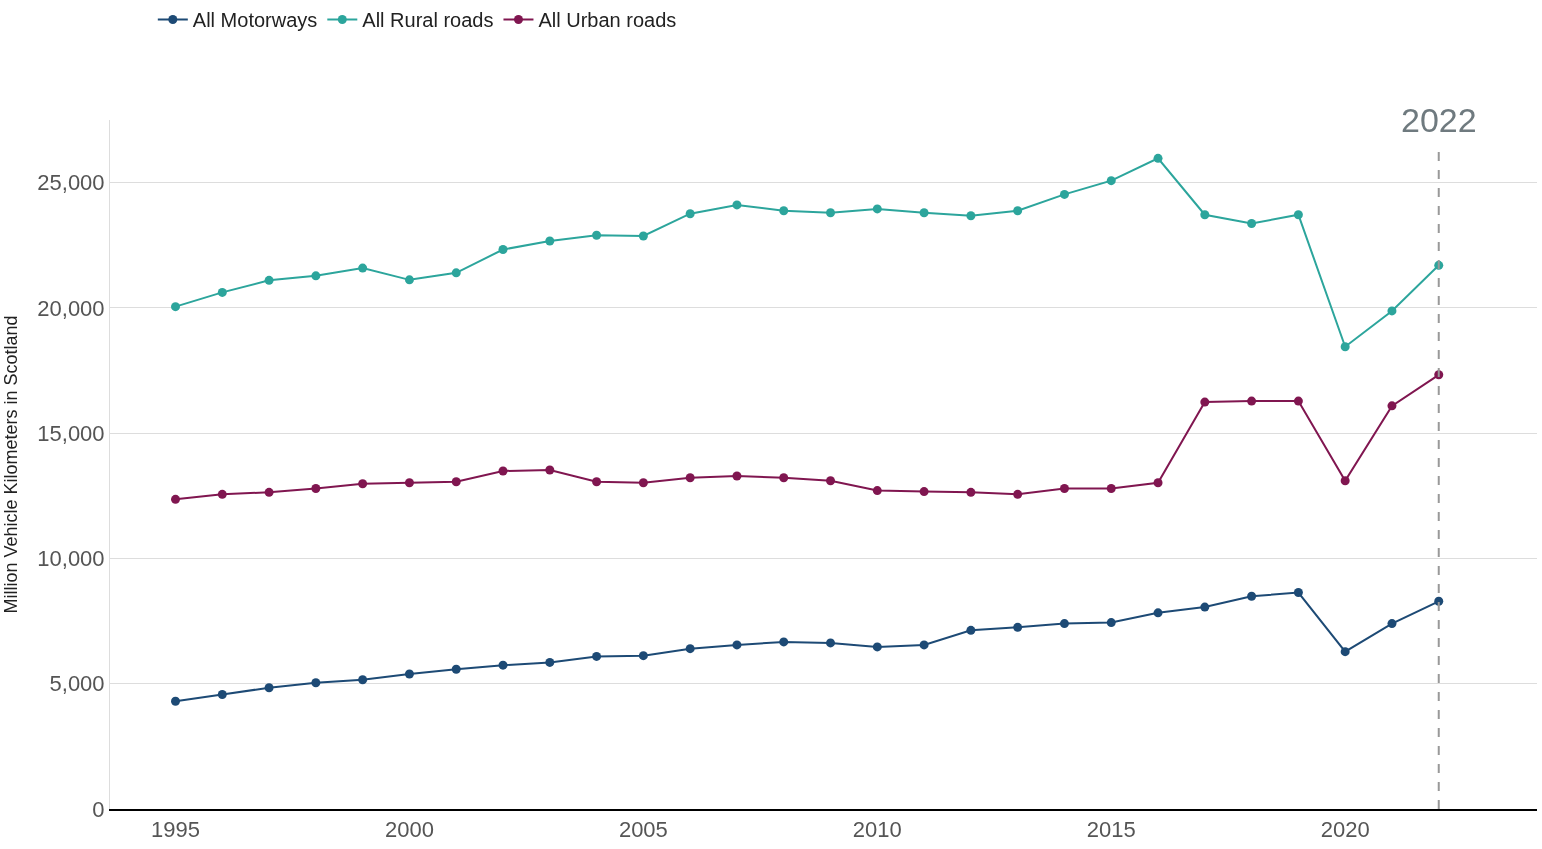  I want to click on x-tick-label: 2000, so click(409, 830).